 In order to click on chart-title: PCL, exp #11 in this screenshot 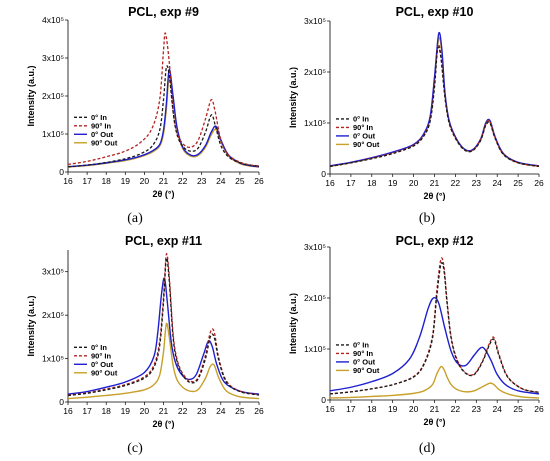, I will do `click(163, 241)`.